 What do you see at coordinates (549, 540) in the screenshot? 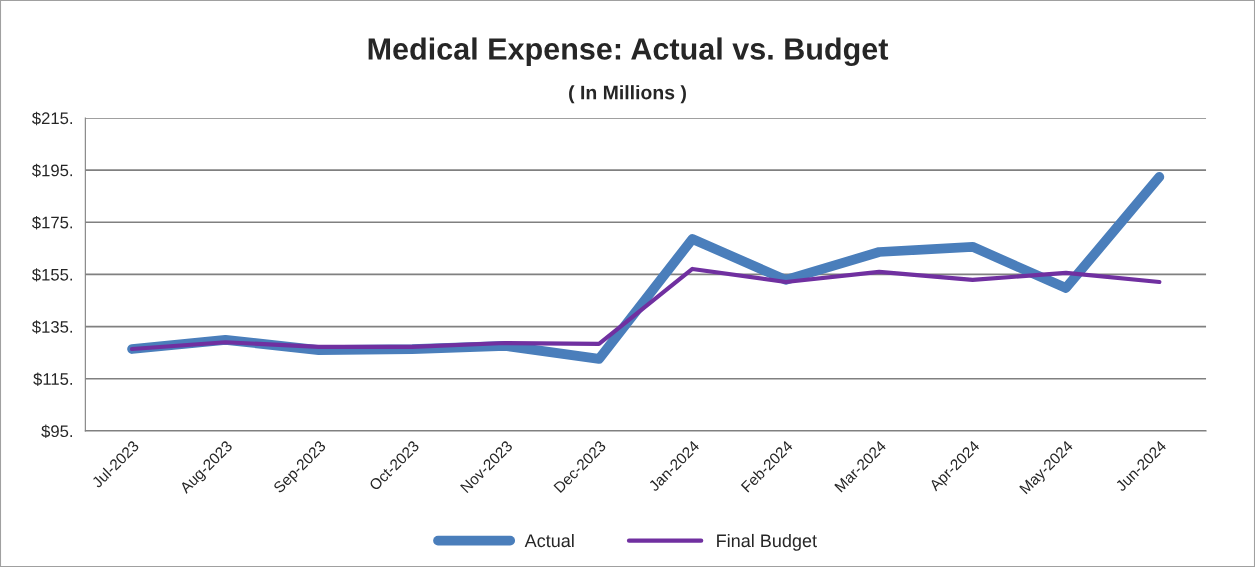
I see `legend-label: Actual` at bounding box center [549, 540].